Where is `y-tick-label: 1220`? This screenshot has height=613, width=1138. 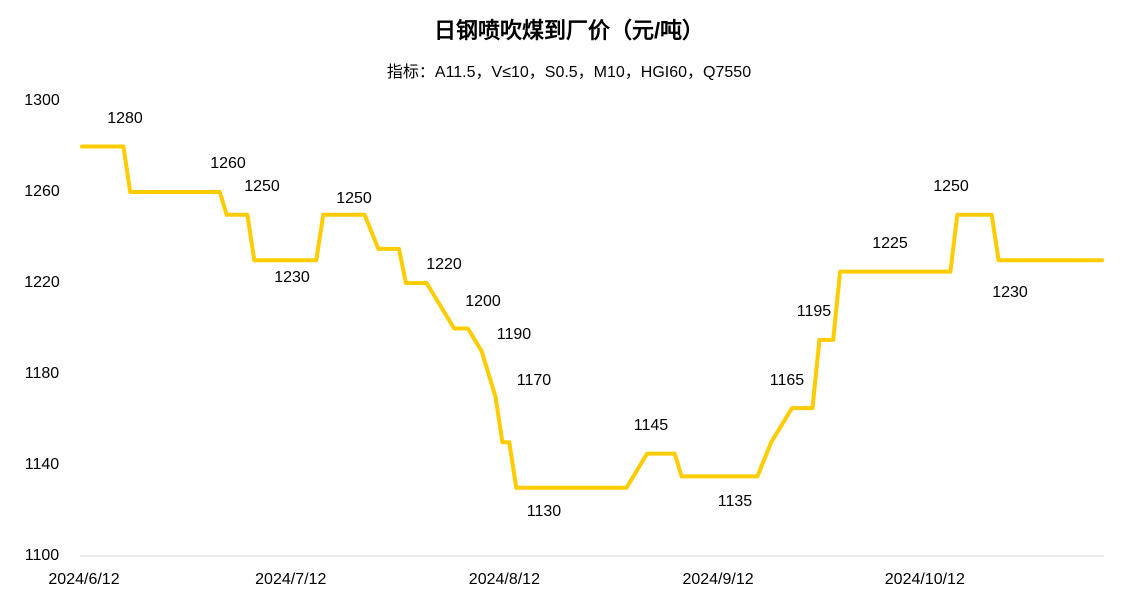
y-tick-label: 1220 is located at coordinates (42, 282).